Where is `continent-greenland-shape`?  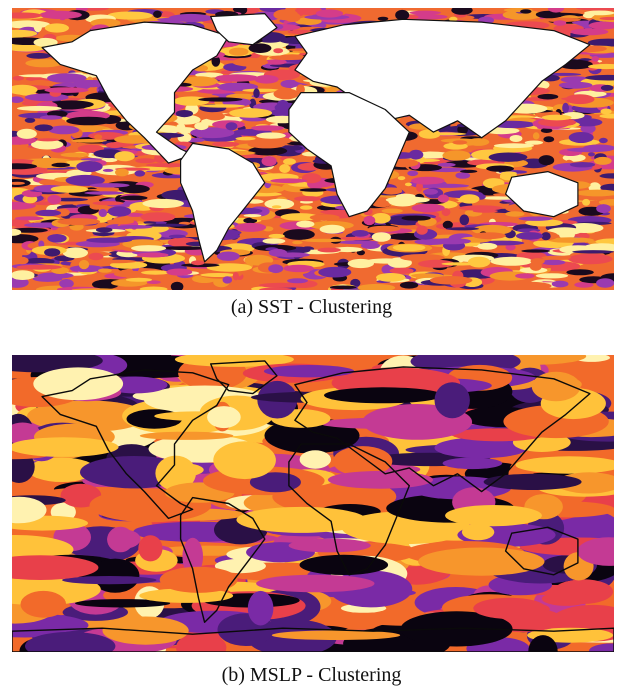
continent-greenland-shape is located at coordinates (243, 377).